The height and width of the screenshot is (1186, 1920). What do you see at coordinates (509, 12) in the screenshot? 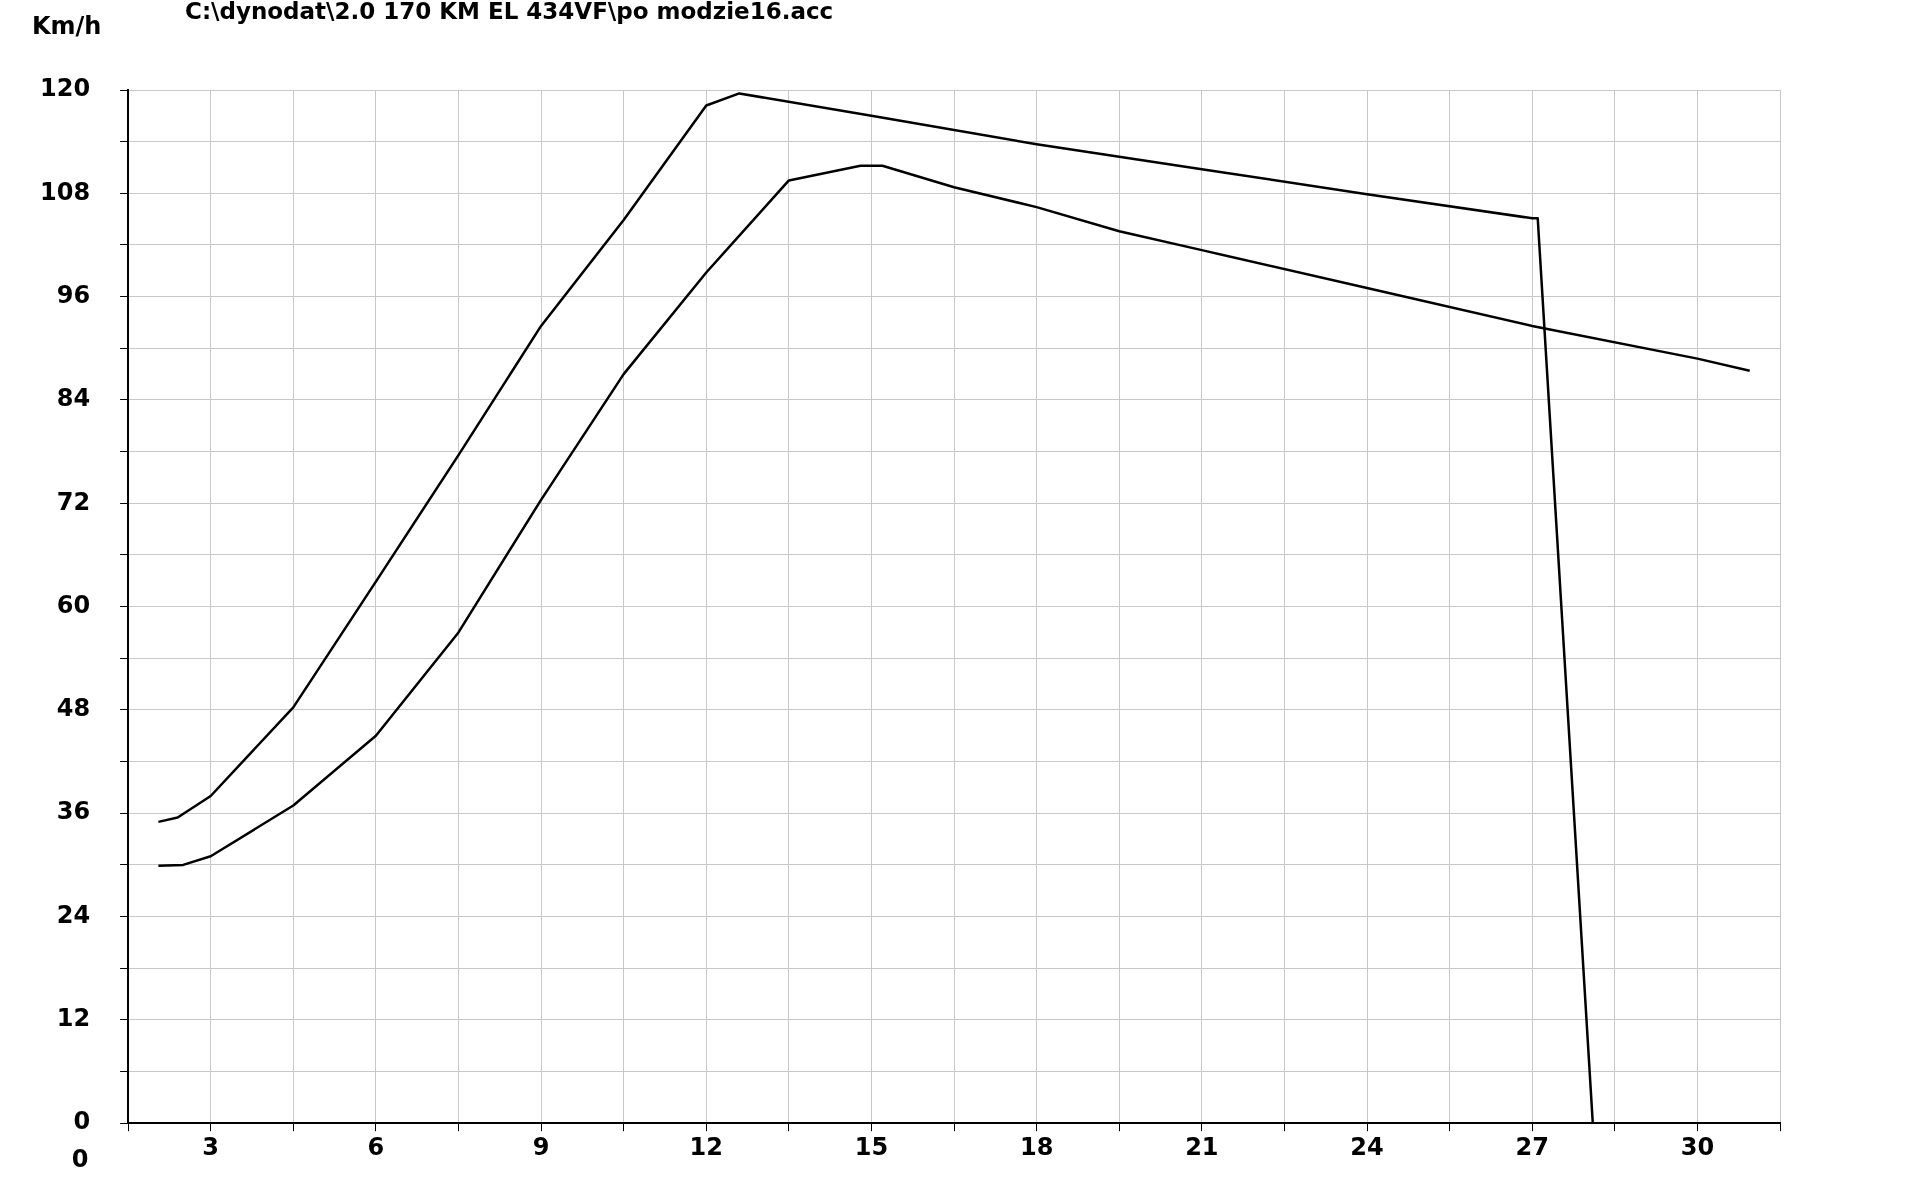
I see `chart-title: C:\dynodat\2.0 170 KM EL 434VF\po modzie16.acc` at bounding box center [509, 12].